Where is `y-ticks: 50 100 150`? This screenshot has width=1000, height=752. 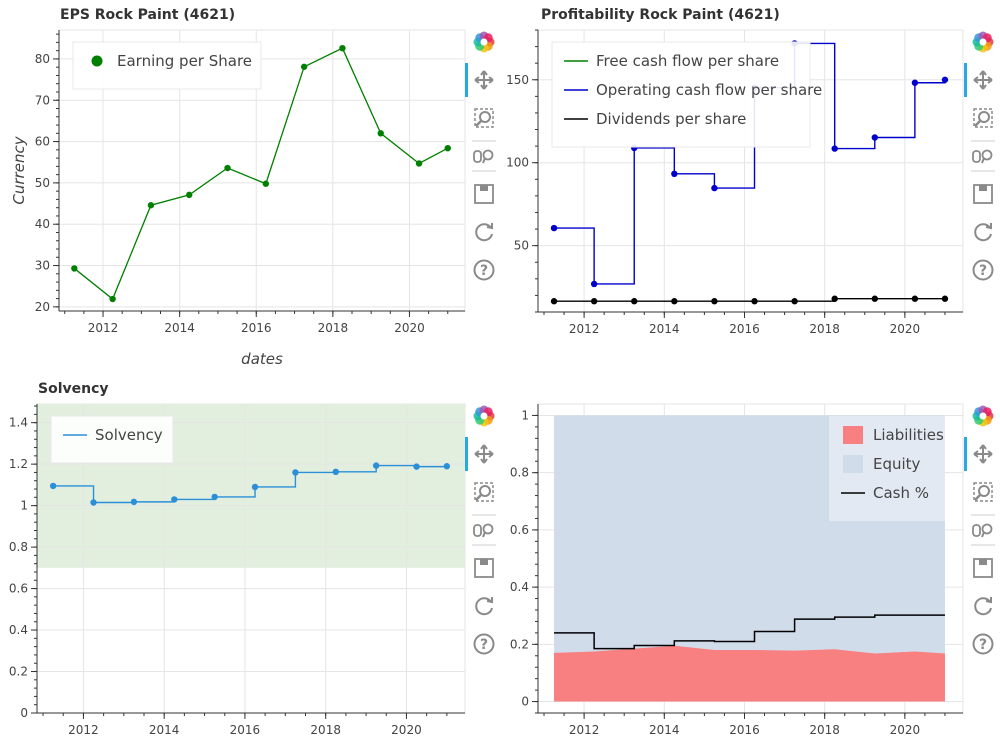 y-ticks: 50 100 150 is located at coordinates (522, 171).